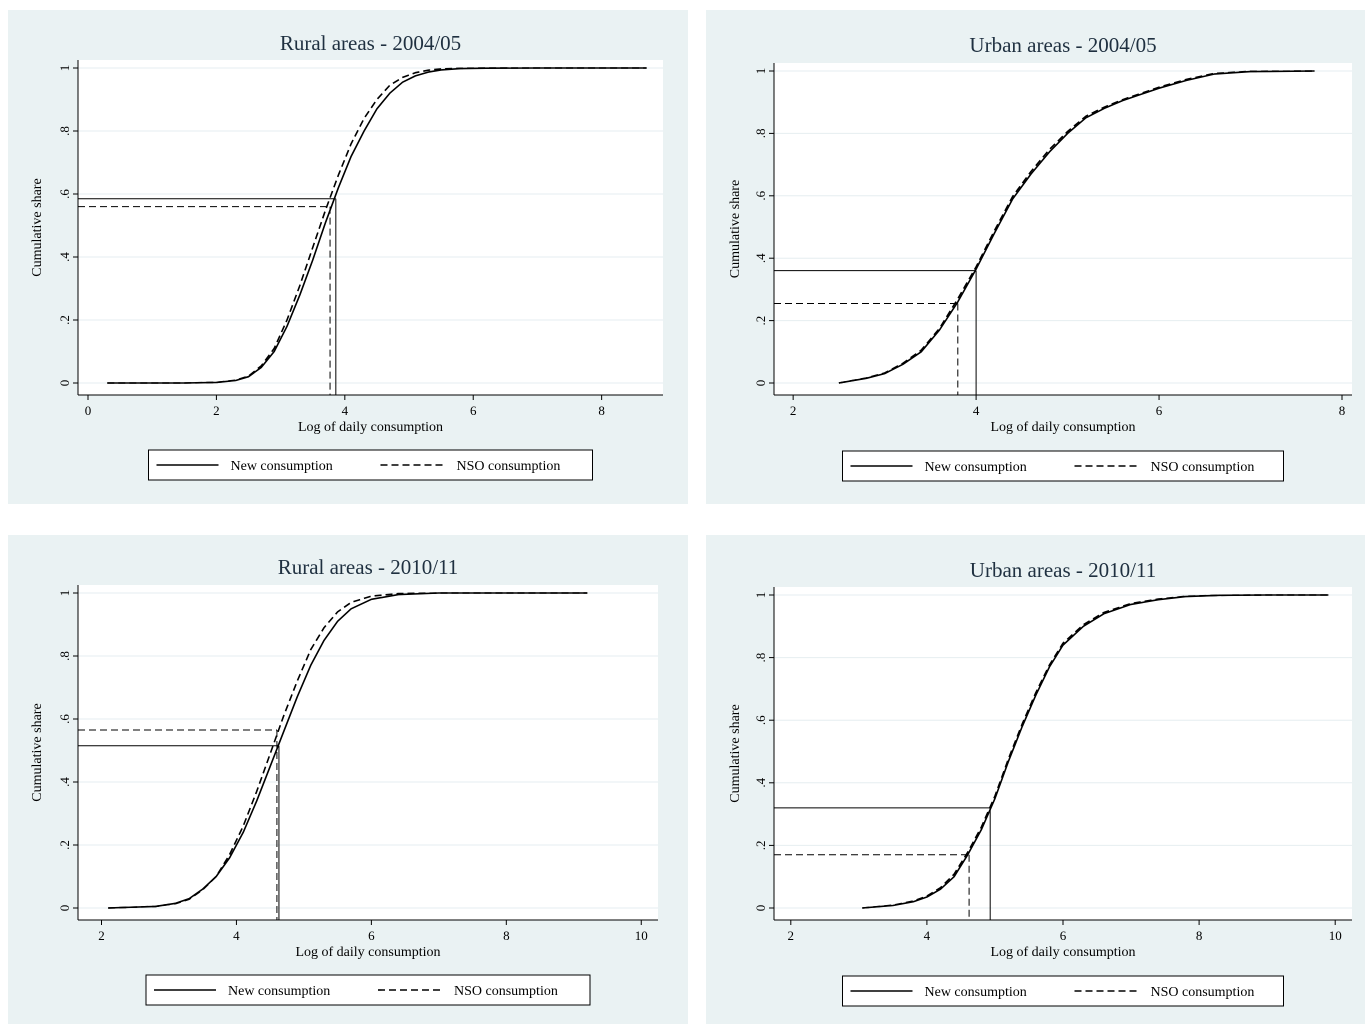 Image resolution: width=1365 pixels, height=1024 pixels. Describe the element at coordinates (88, 410) in the screenshot. I see `x-tick-label: 0` at that location.